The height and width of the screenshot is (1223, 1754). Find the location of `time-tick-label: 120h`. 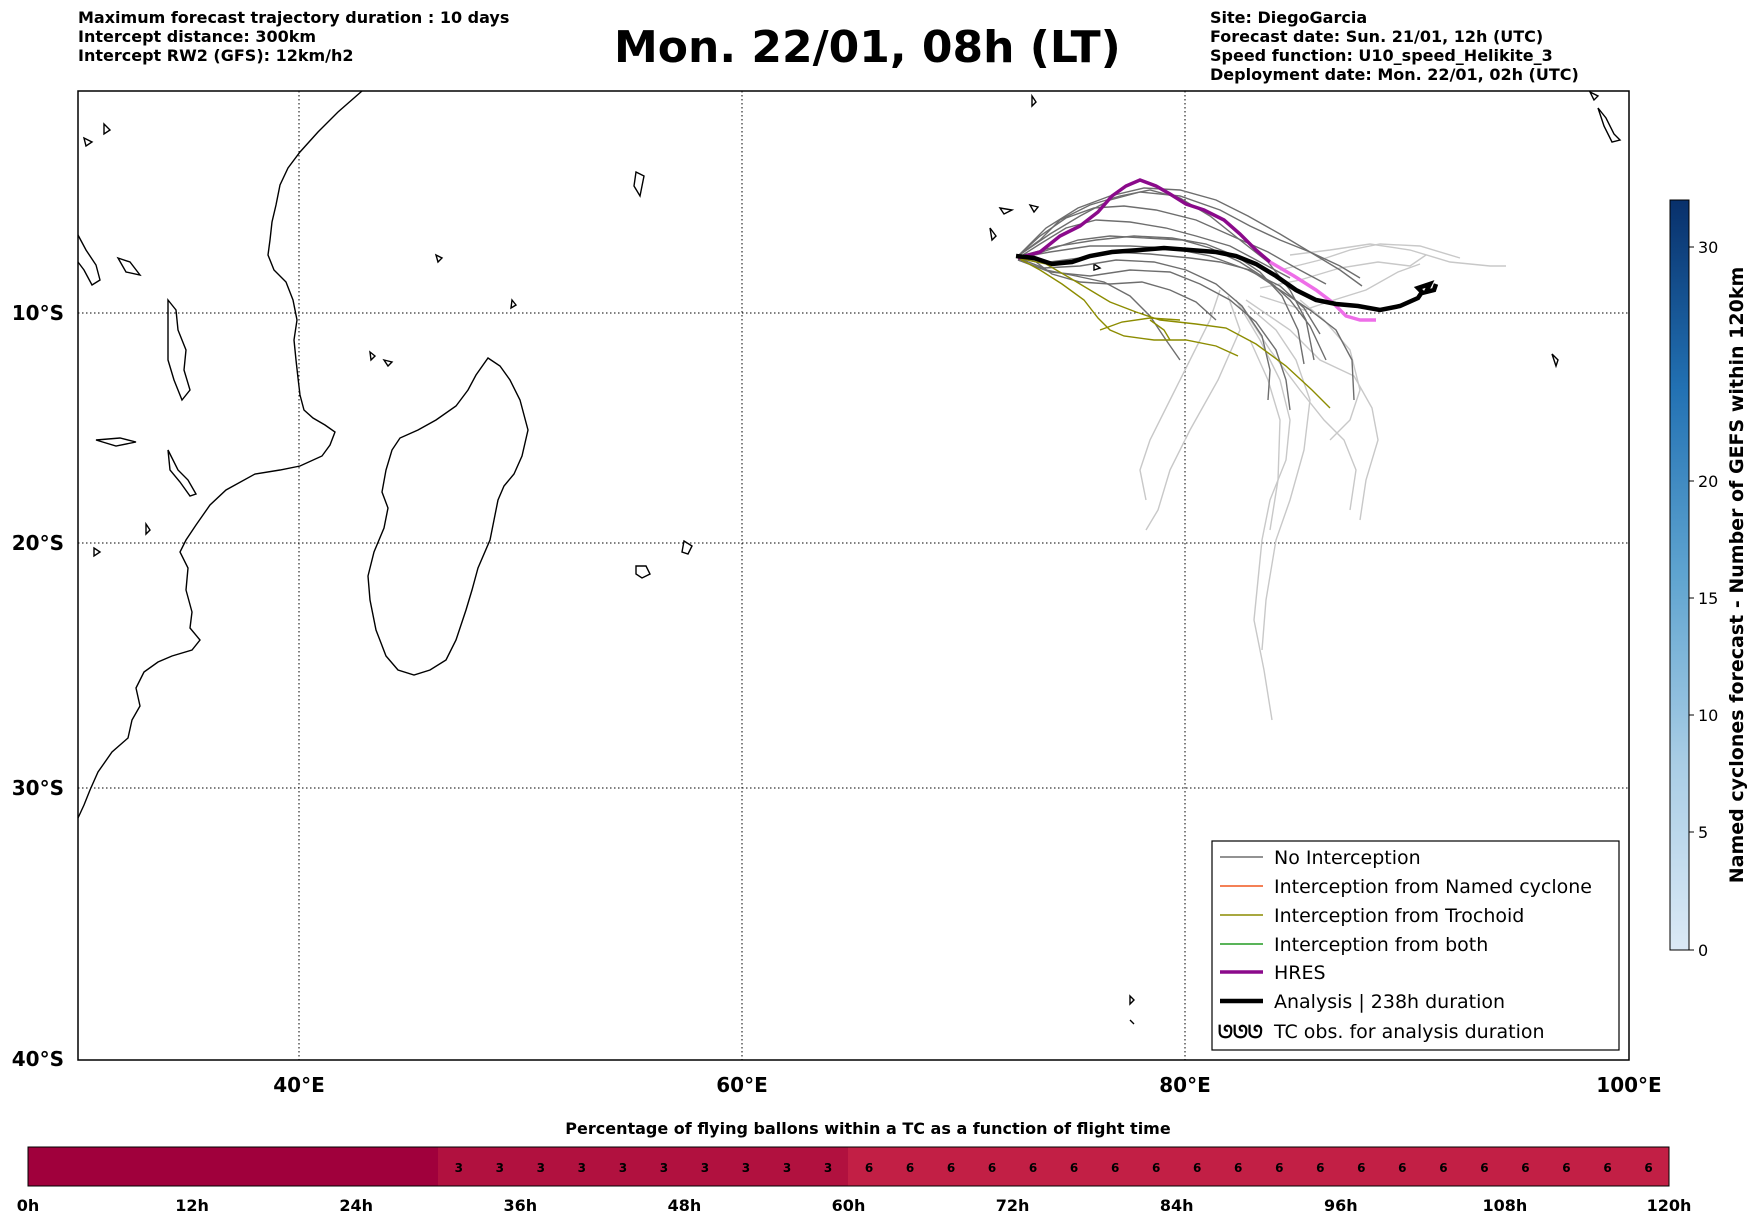

time-tick-label: 120h is located at coordinates (1669, 1205).